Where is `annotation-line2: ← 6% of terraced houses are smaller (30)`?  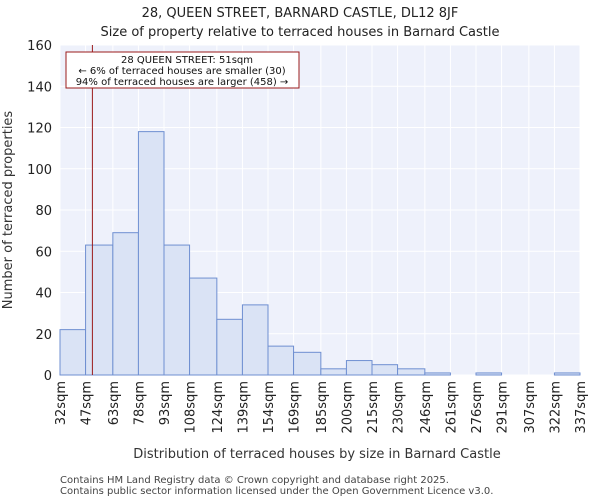
annotation-line2: ← 6% of terraced houses are smaller (30) is located at coordinates (181, 71).